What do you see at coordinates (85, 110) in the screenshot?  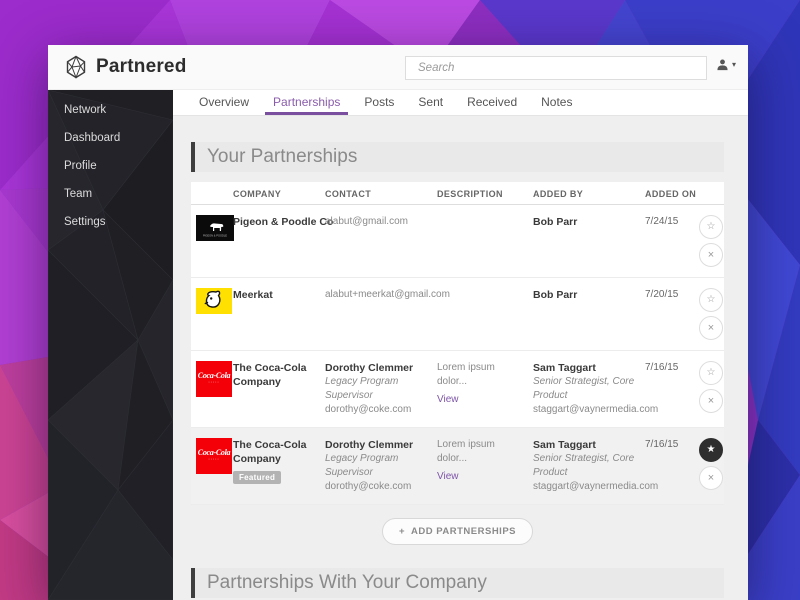 I see `sidebar-item-network: Network` at bounding box center [85, 110].